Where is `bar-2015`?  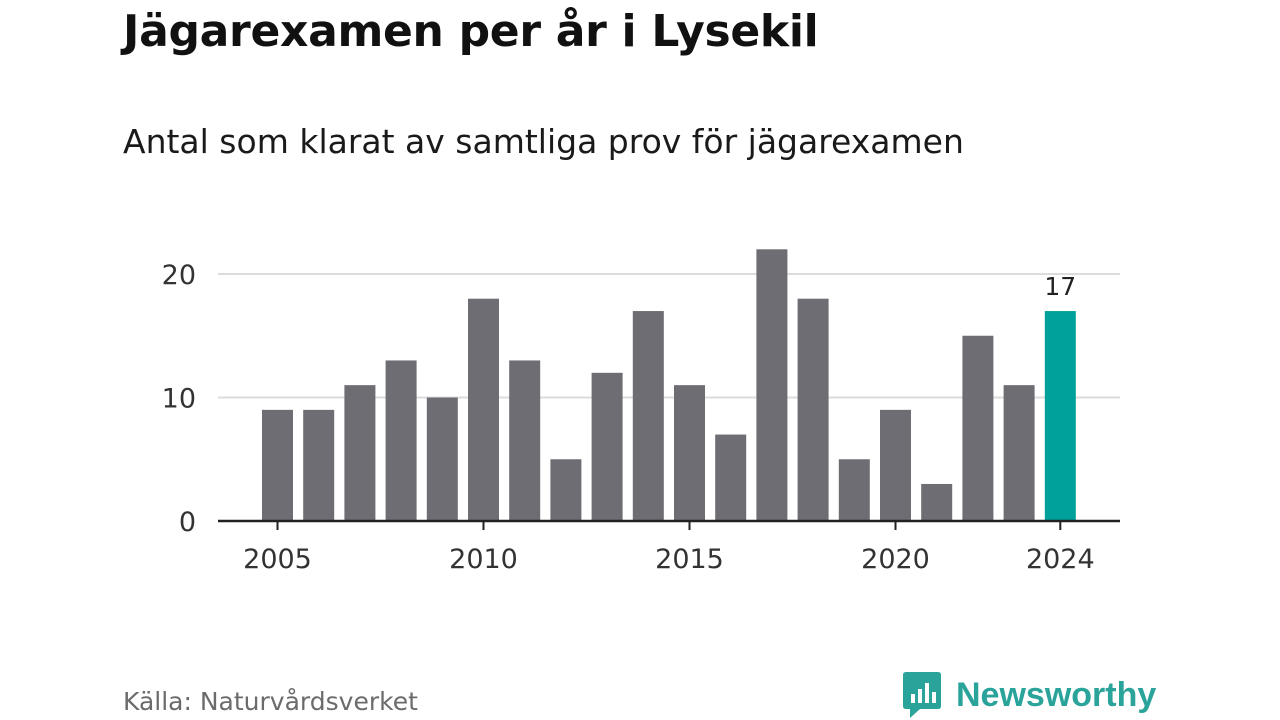
bar-2015 is located at coordinates (689, 453).